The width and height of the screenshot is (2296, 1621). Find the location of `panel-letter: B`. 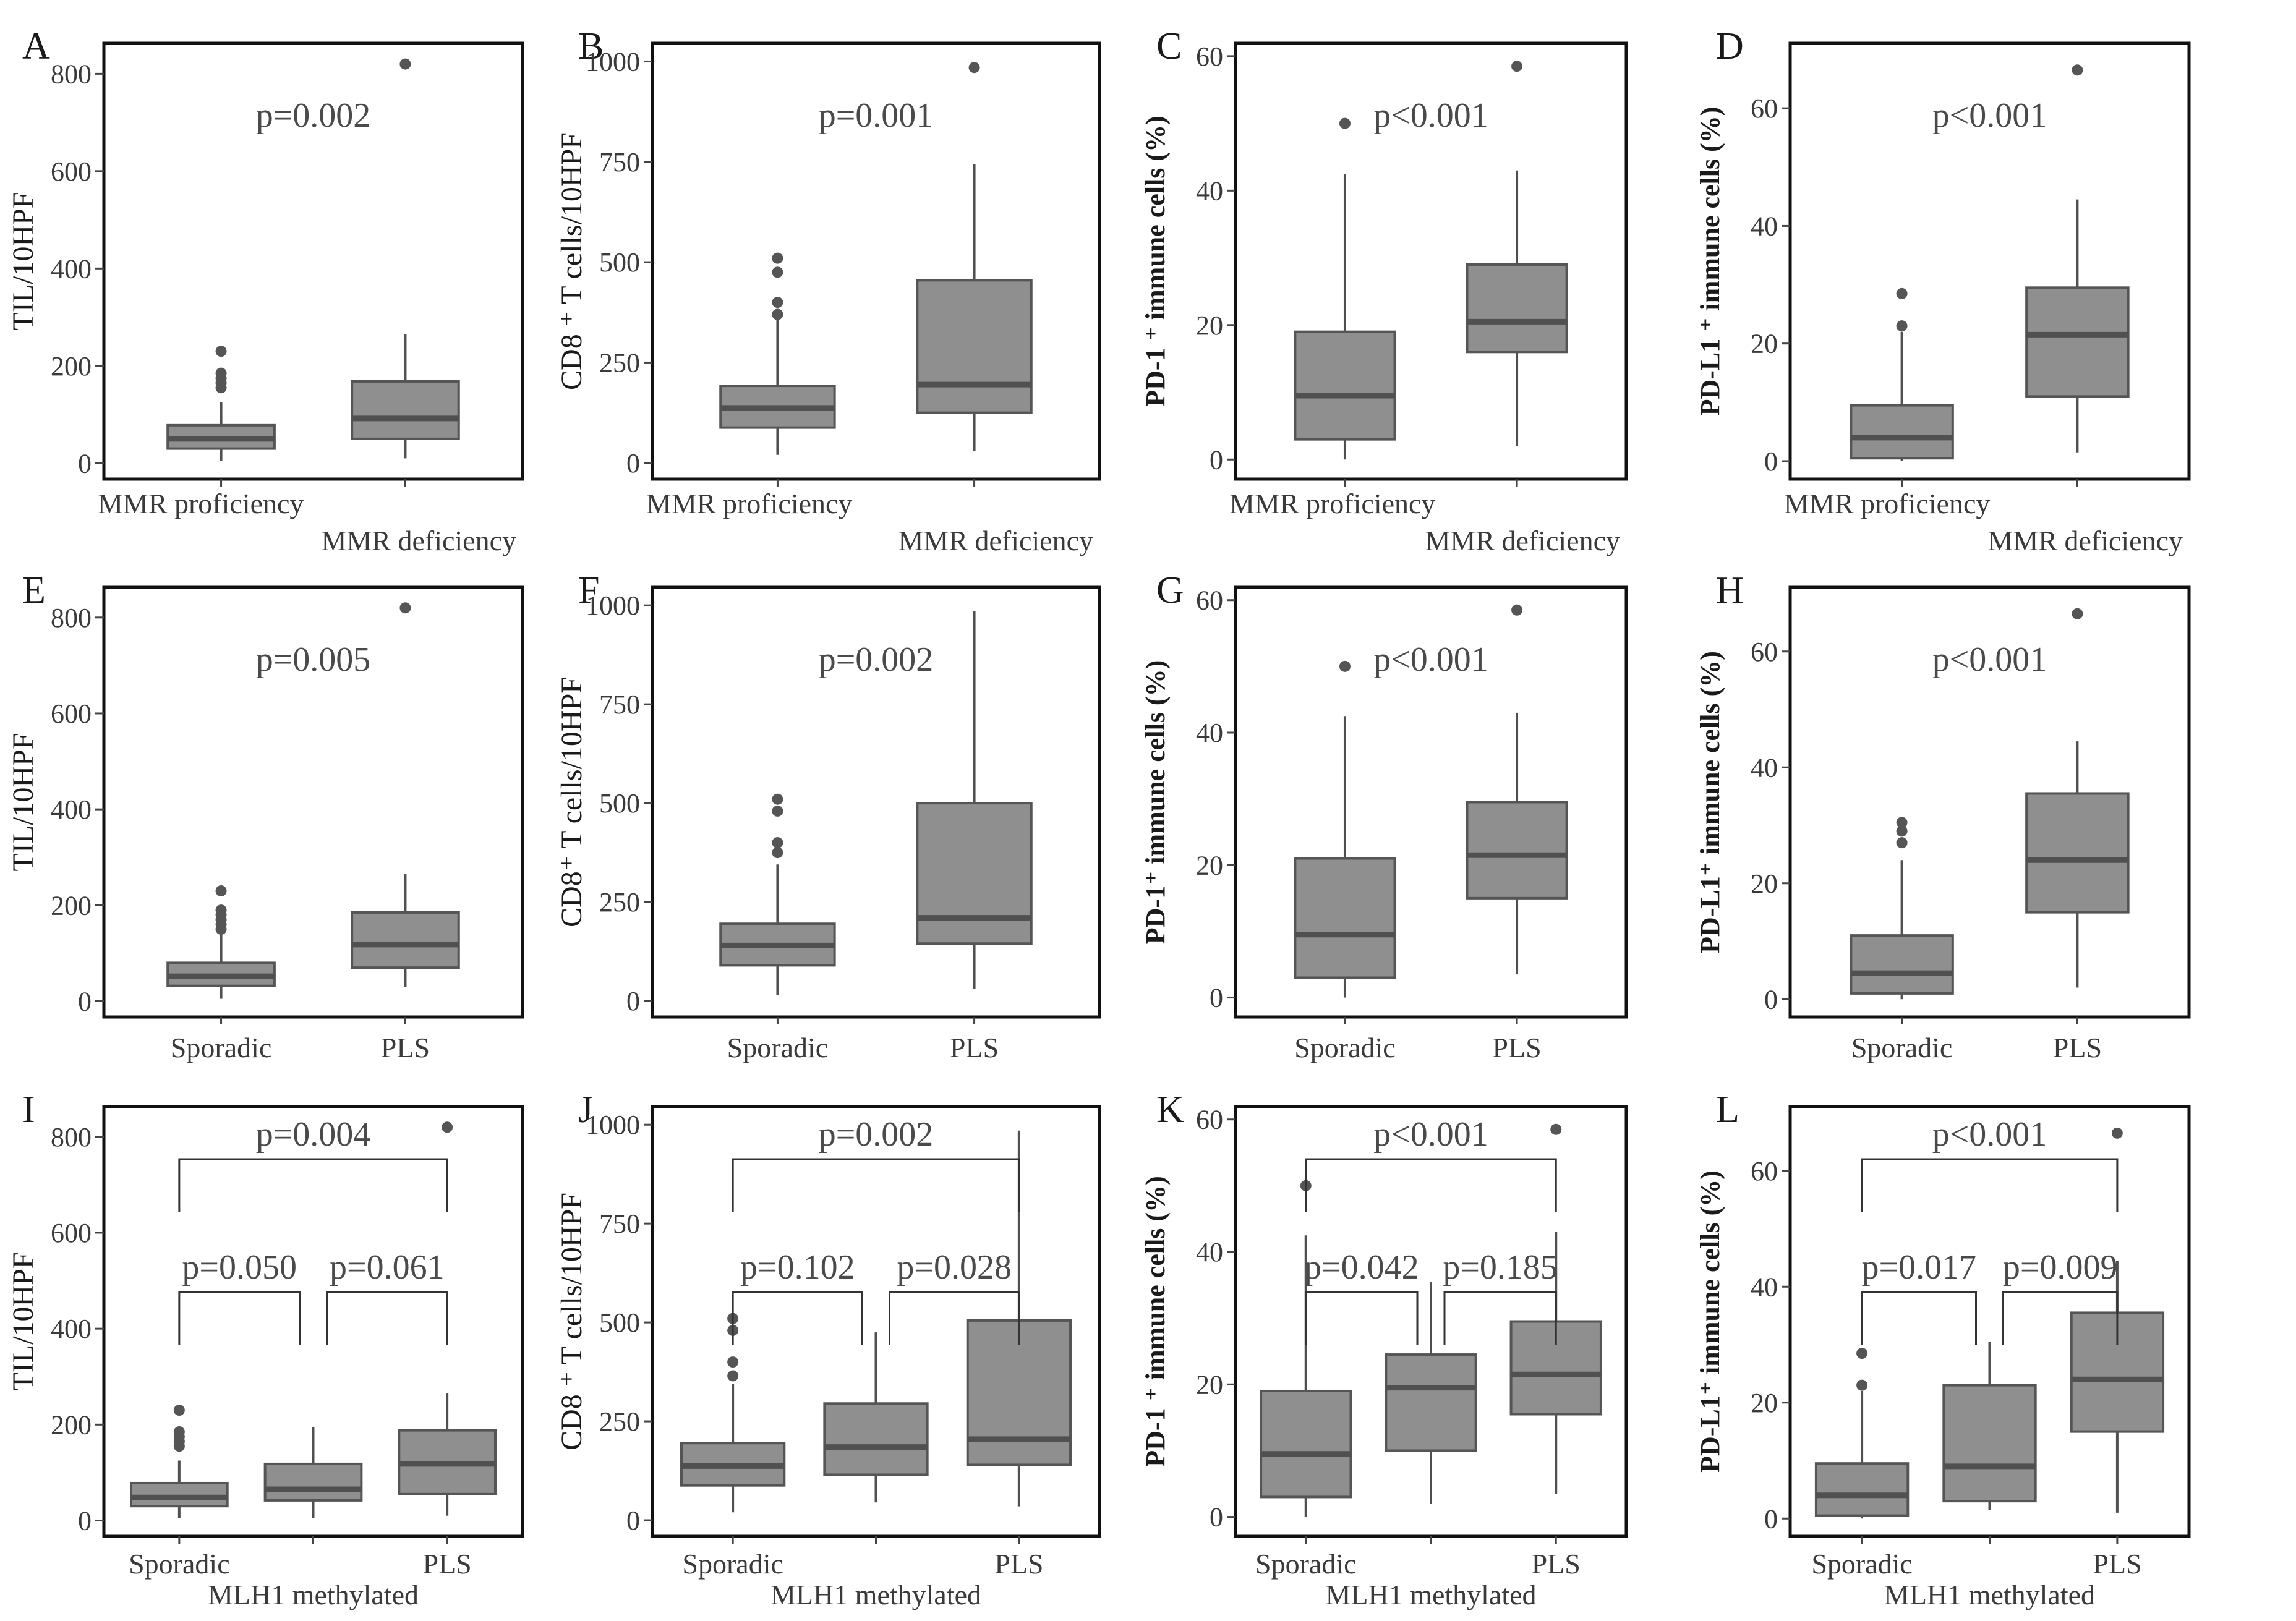

panel-letter: B is located at coordinates (591, 46).